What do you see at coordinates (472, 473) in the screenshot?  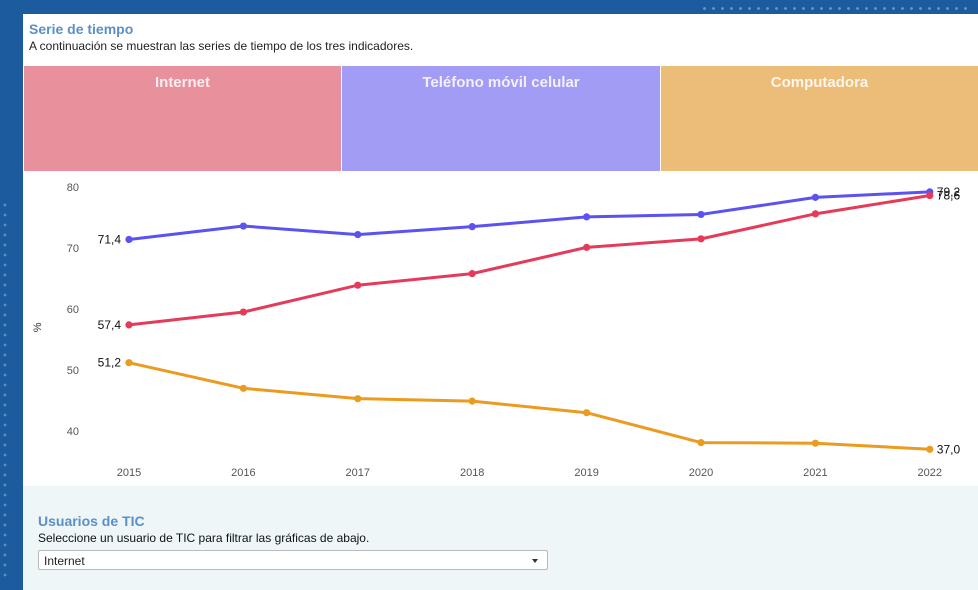 I see `x-tick-label: 2018` at bounding box center [472, 473].